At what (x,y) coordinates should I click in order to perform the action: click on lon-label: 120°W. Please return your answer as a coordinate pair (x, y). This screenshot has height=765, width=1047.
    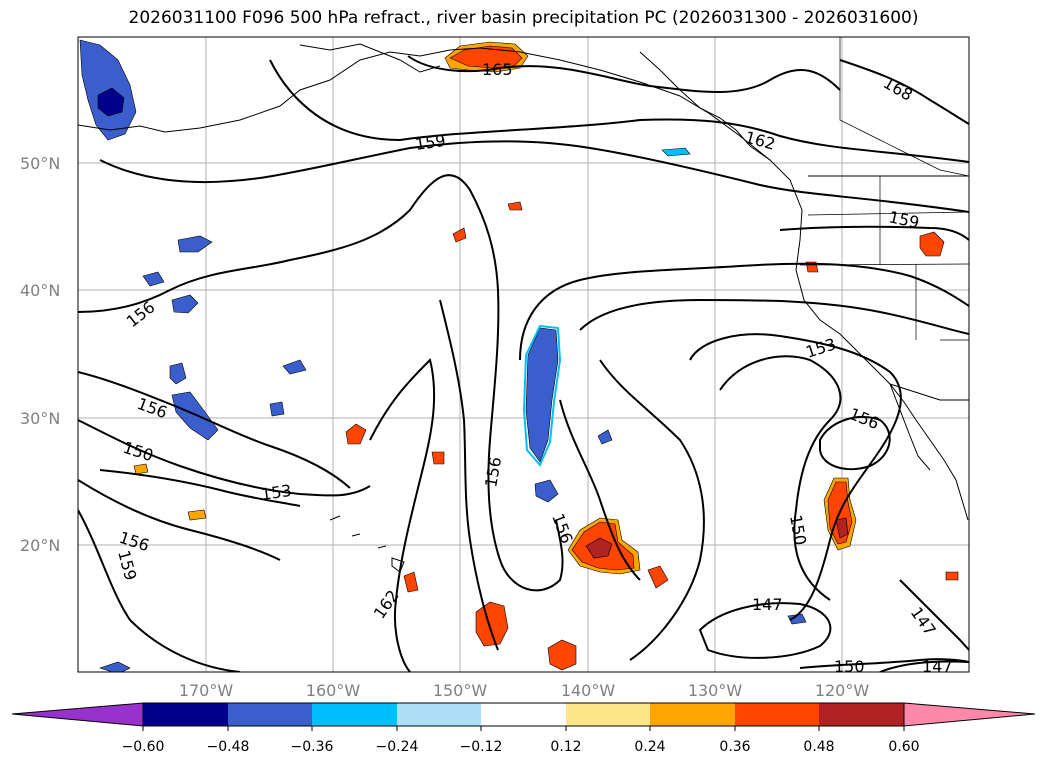
    Looking at the image, I should click on (842, 690).